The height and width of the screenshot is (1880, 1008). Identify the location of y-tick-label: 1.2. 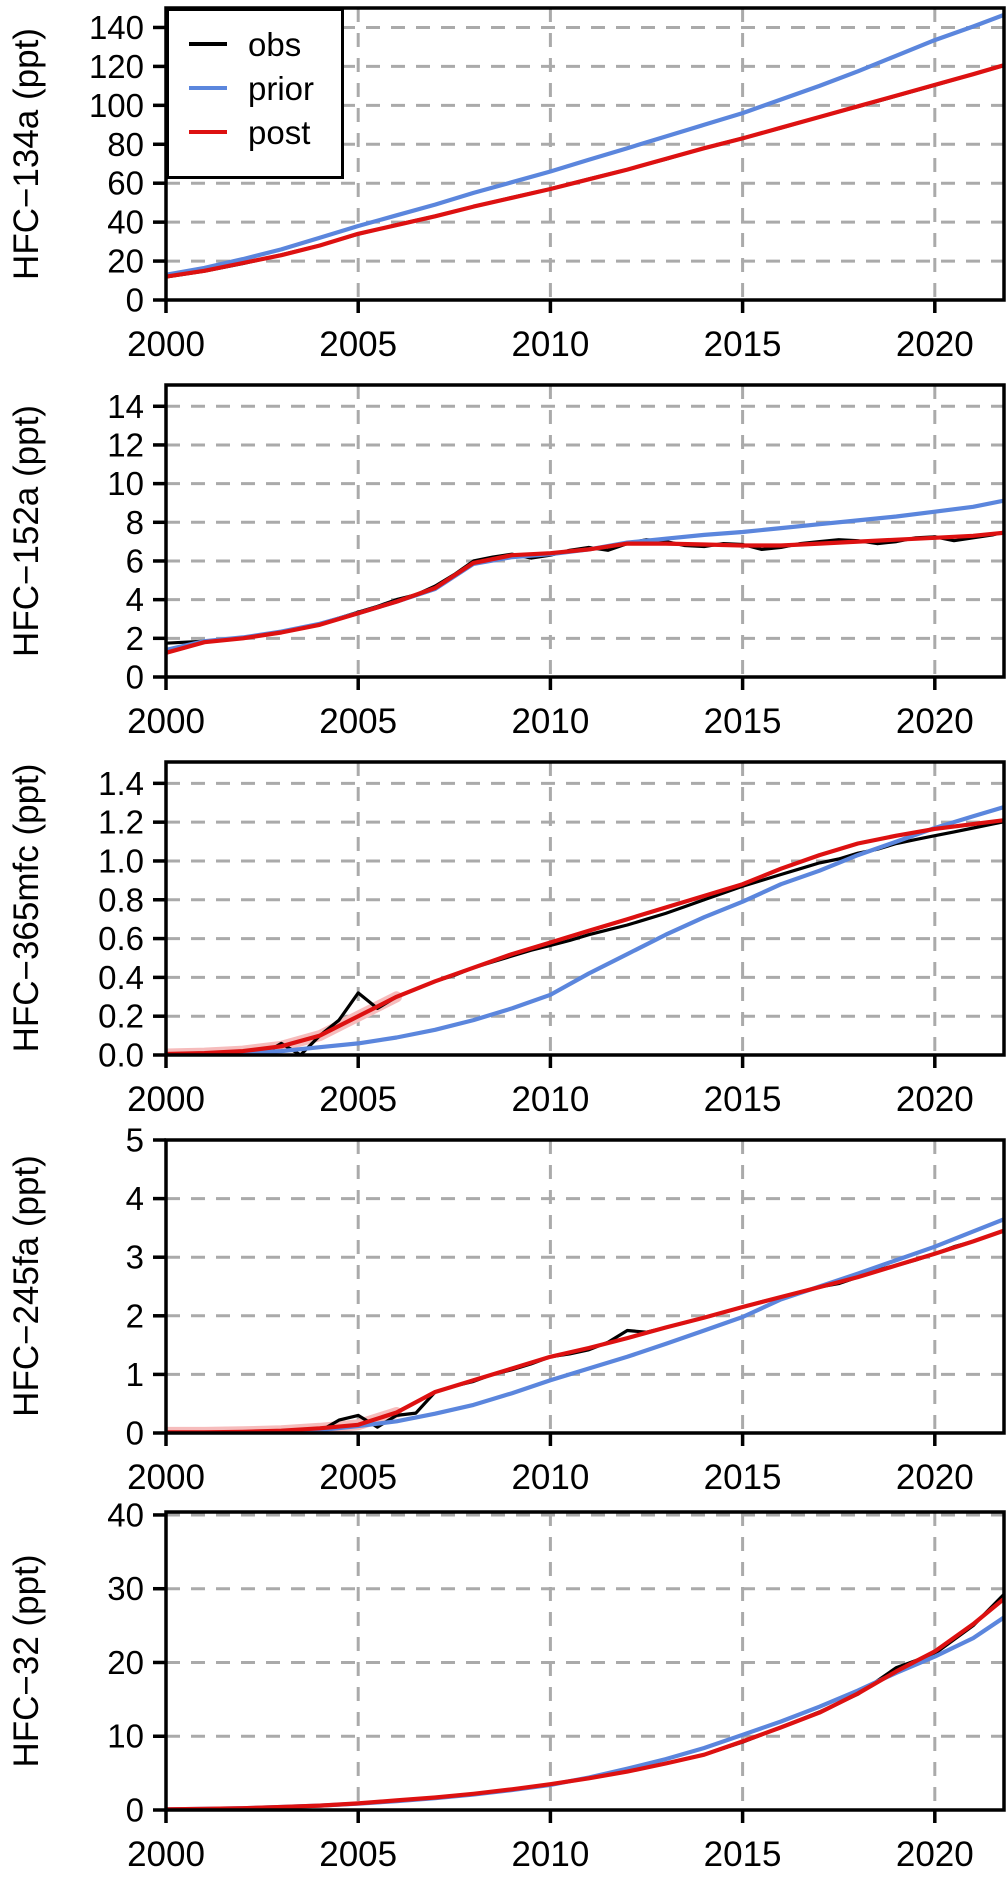
(121, 822).